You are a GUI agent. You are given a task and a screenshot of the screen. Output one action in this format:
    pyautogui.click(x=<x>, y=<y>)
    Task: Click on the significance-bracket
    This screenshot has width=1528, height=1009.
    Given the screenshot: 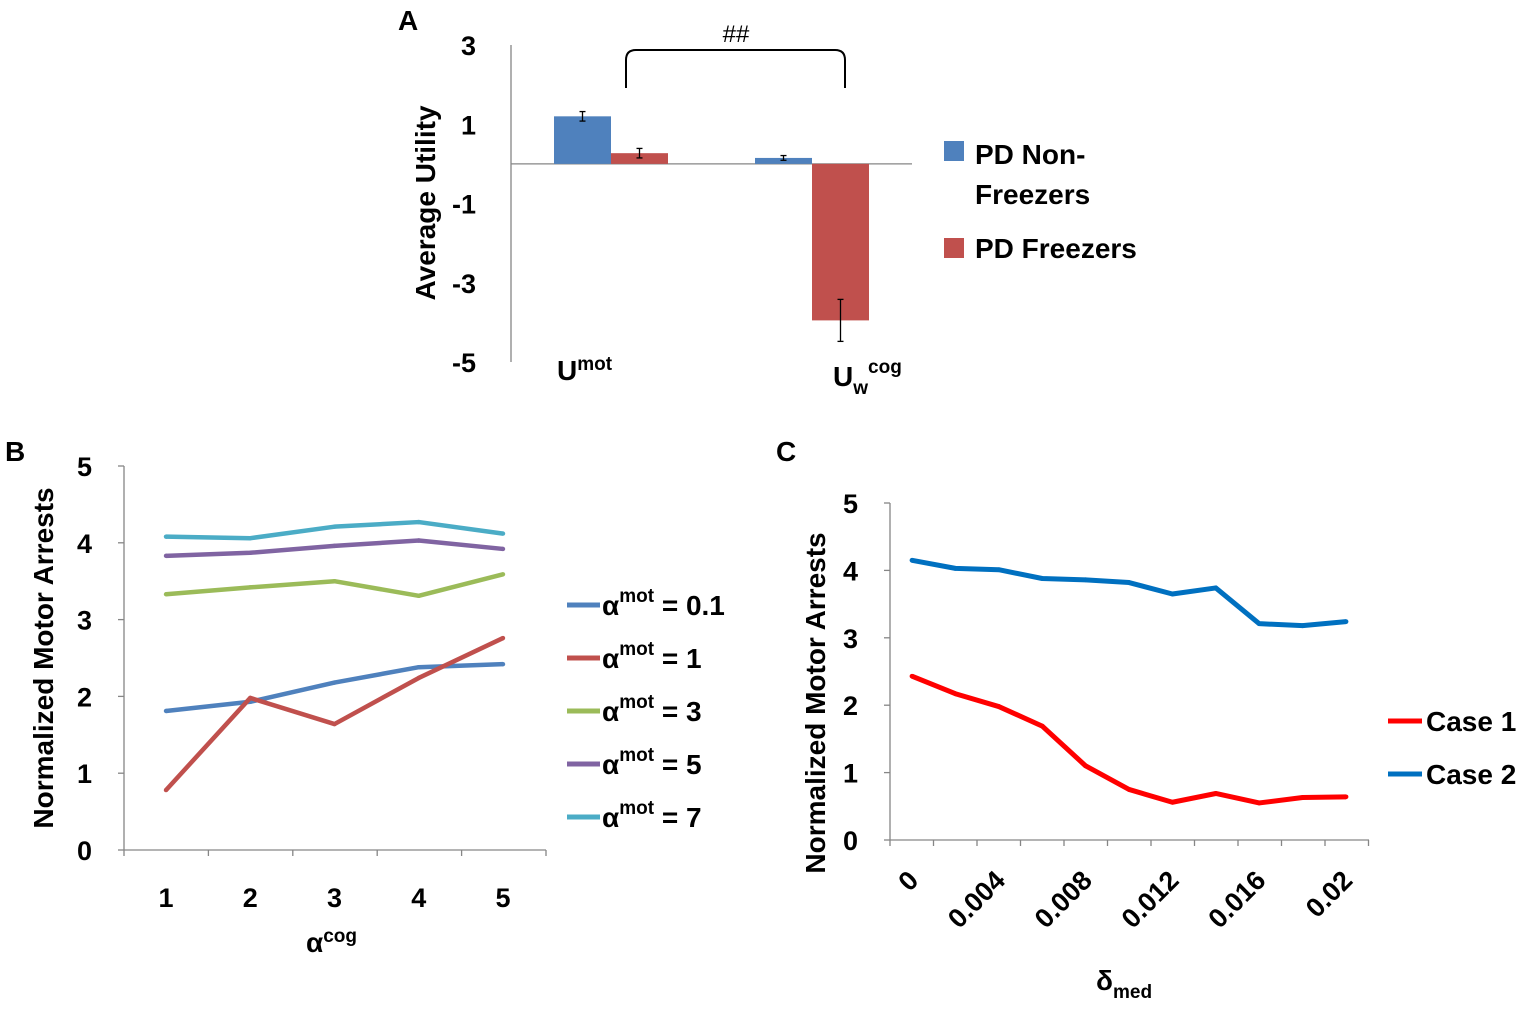 What is the action you would take?
    pyautogui.click(x=735, y=68)
    